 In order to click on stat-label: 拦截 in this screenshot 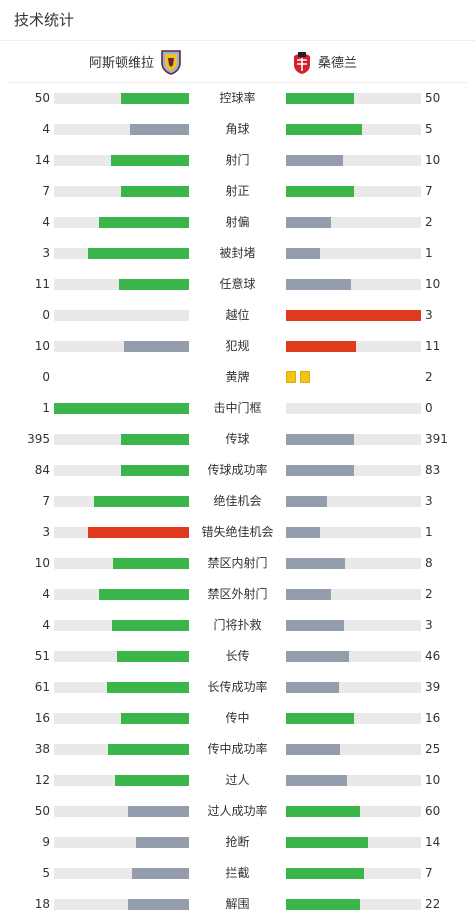, I will do `click(237, 873)`.